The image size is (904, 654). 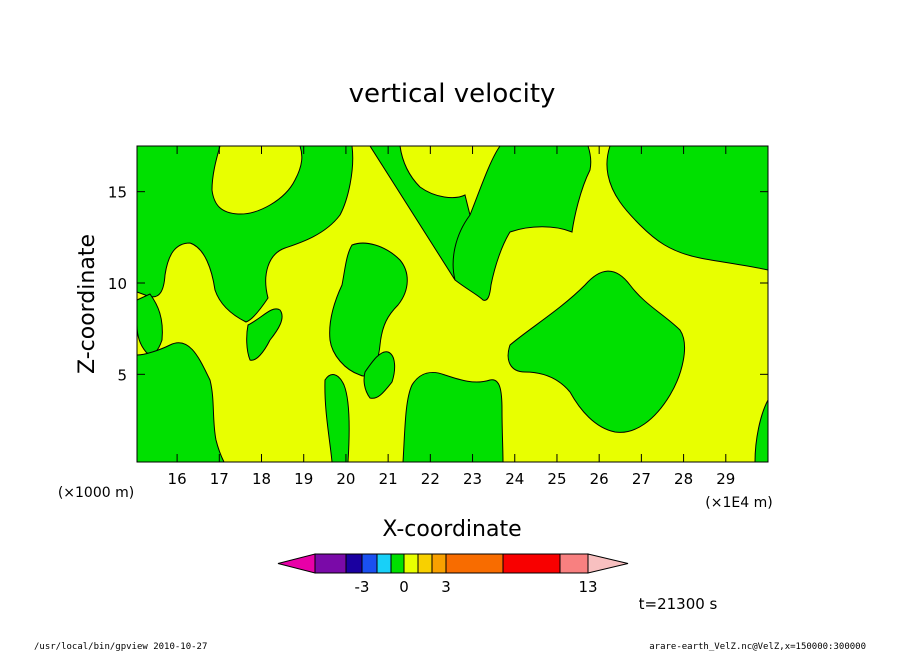 What do you see at coordinates (388, 479) in the screenshot?
I see `x-tick-label: 21` at bounding box center [388, 479].